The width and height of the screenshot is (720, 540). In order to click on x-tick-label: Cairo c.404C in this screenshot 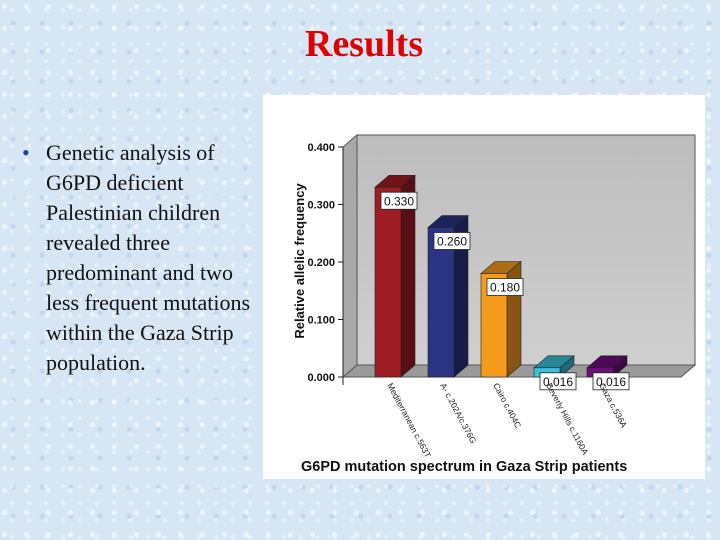, I will do `click(507, 405)`.